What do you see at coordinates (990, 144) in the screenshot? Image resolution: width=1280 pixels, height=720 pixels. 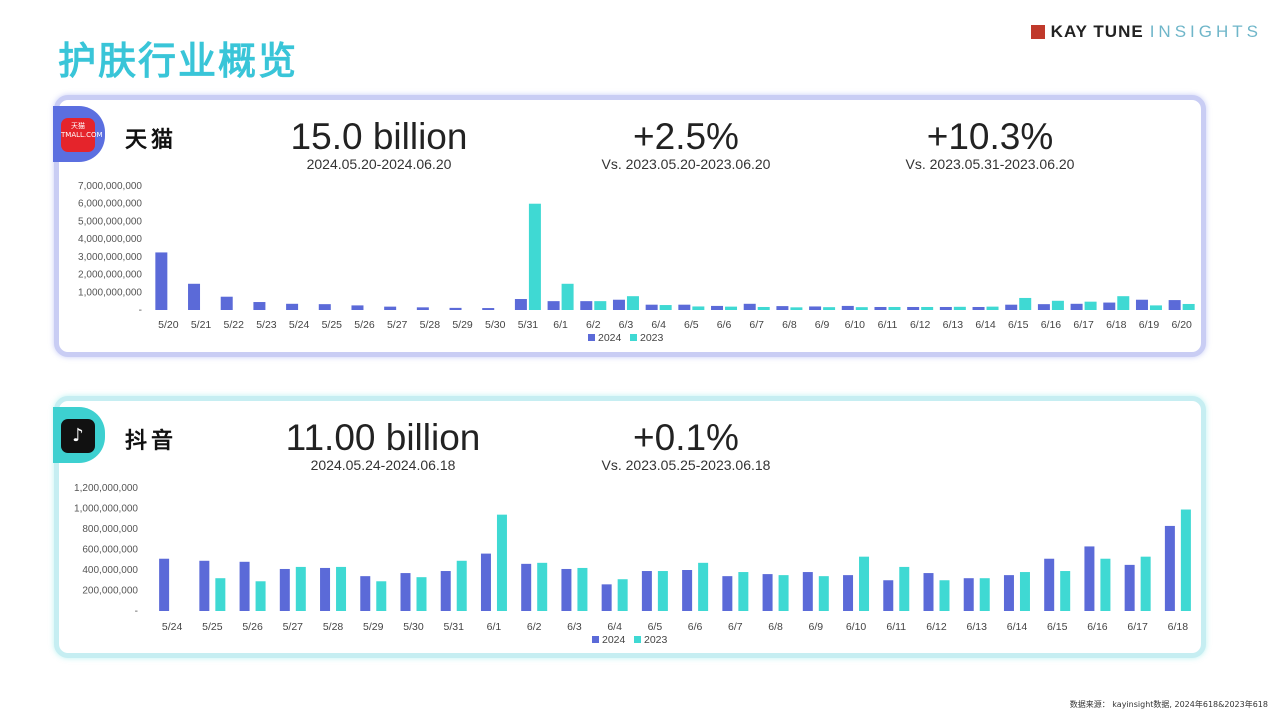 I see `tmall-growth-metric-2: +10.3% Vs. 2023.05.31-2023.06.20` at bounding box center [990, 144].